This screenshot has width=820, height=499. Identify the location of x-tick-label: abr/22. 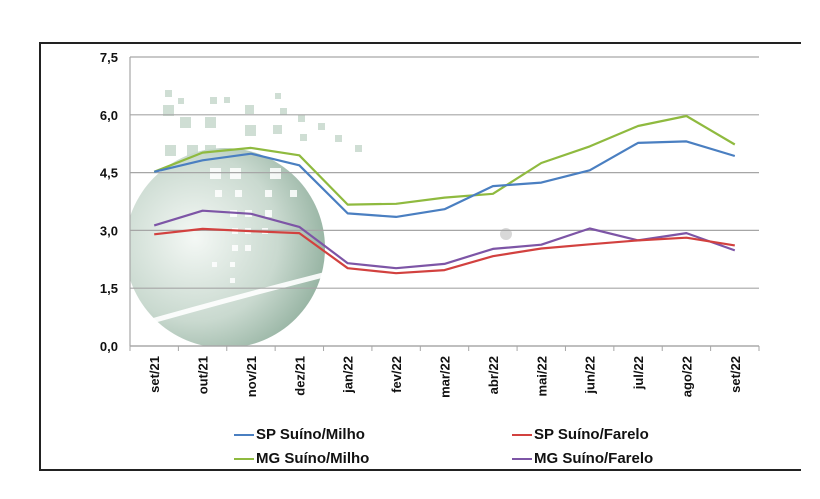
(493, 375).